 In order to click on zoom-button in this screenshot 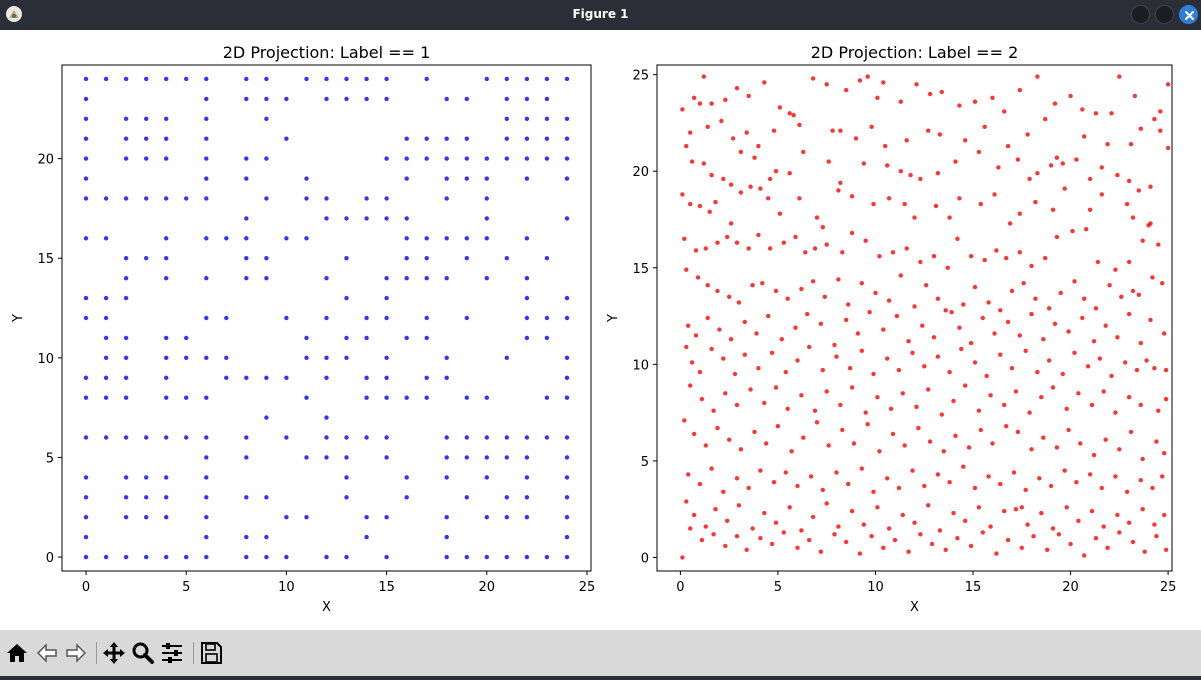, I will do `click(143, 653)`.